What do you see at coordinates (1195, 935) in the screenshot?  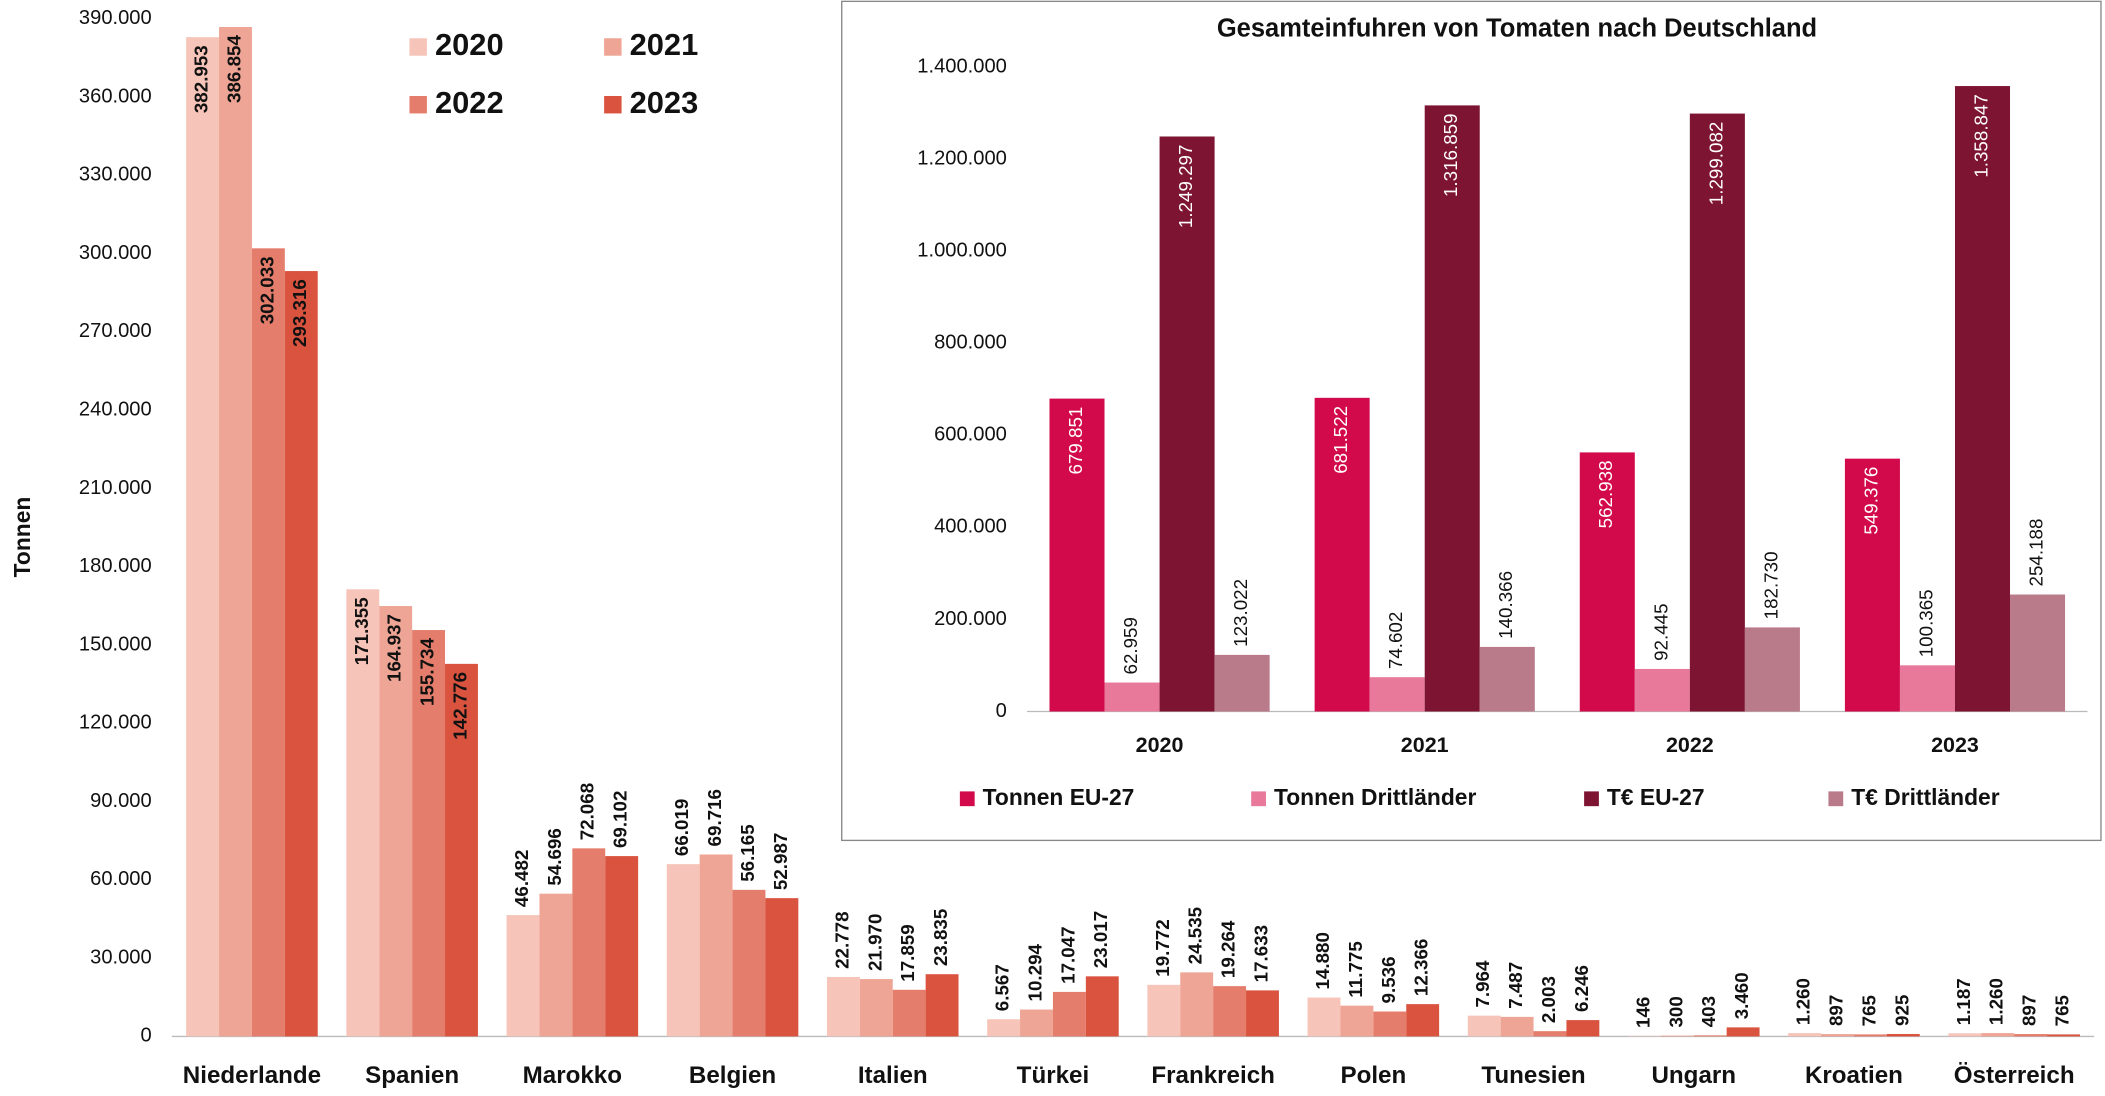 I see `value-label: 24.535` at bounding box center [1195, 935].